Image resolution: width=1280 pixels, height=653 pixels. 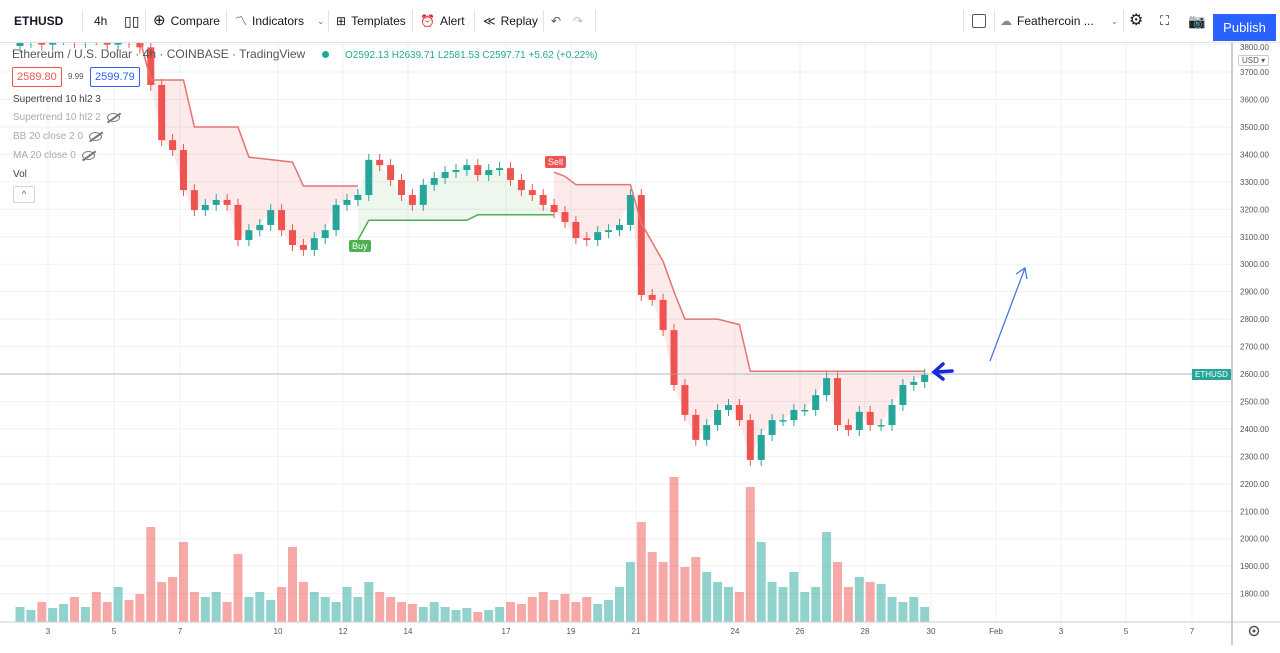 I want to click on time-tick: 3, so click(x=1061, y=631).